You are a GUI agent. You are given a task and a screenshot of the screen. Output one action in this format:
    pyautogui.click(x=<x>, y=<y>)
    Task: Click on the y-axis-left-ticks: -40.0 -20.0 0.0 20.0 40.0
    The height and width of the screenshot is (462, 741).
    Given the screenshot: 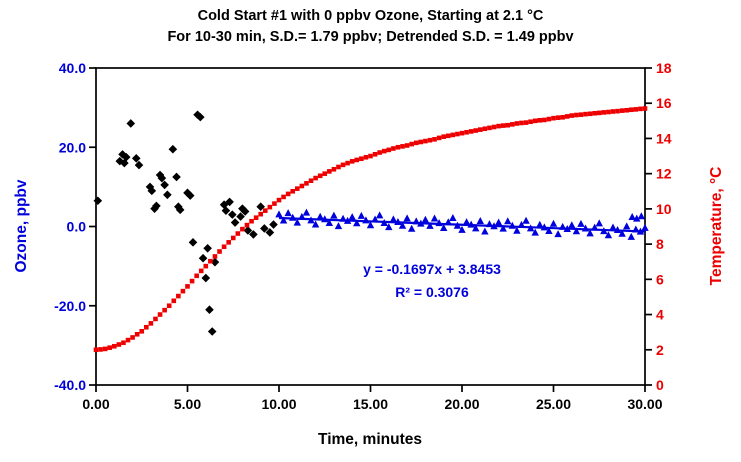 What is the action you would take?
    pyautogui.click(x=75, y=226)
    